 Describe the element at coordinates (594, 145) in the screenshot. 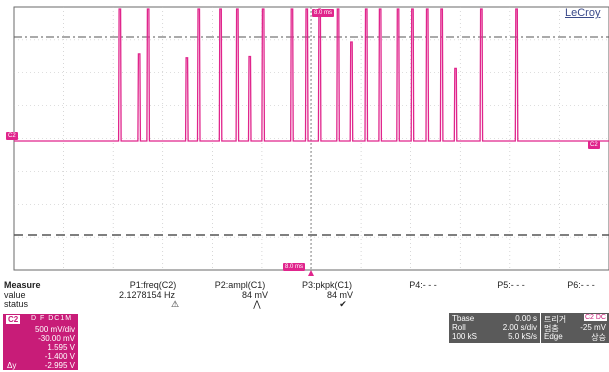

I see `channel-2-level-marker-right: C2` at that location.